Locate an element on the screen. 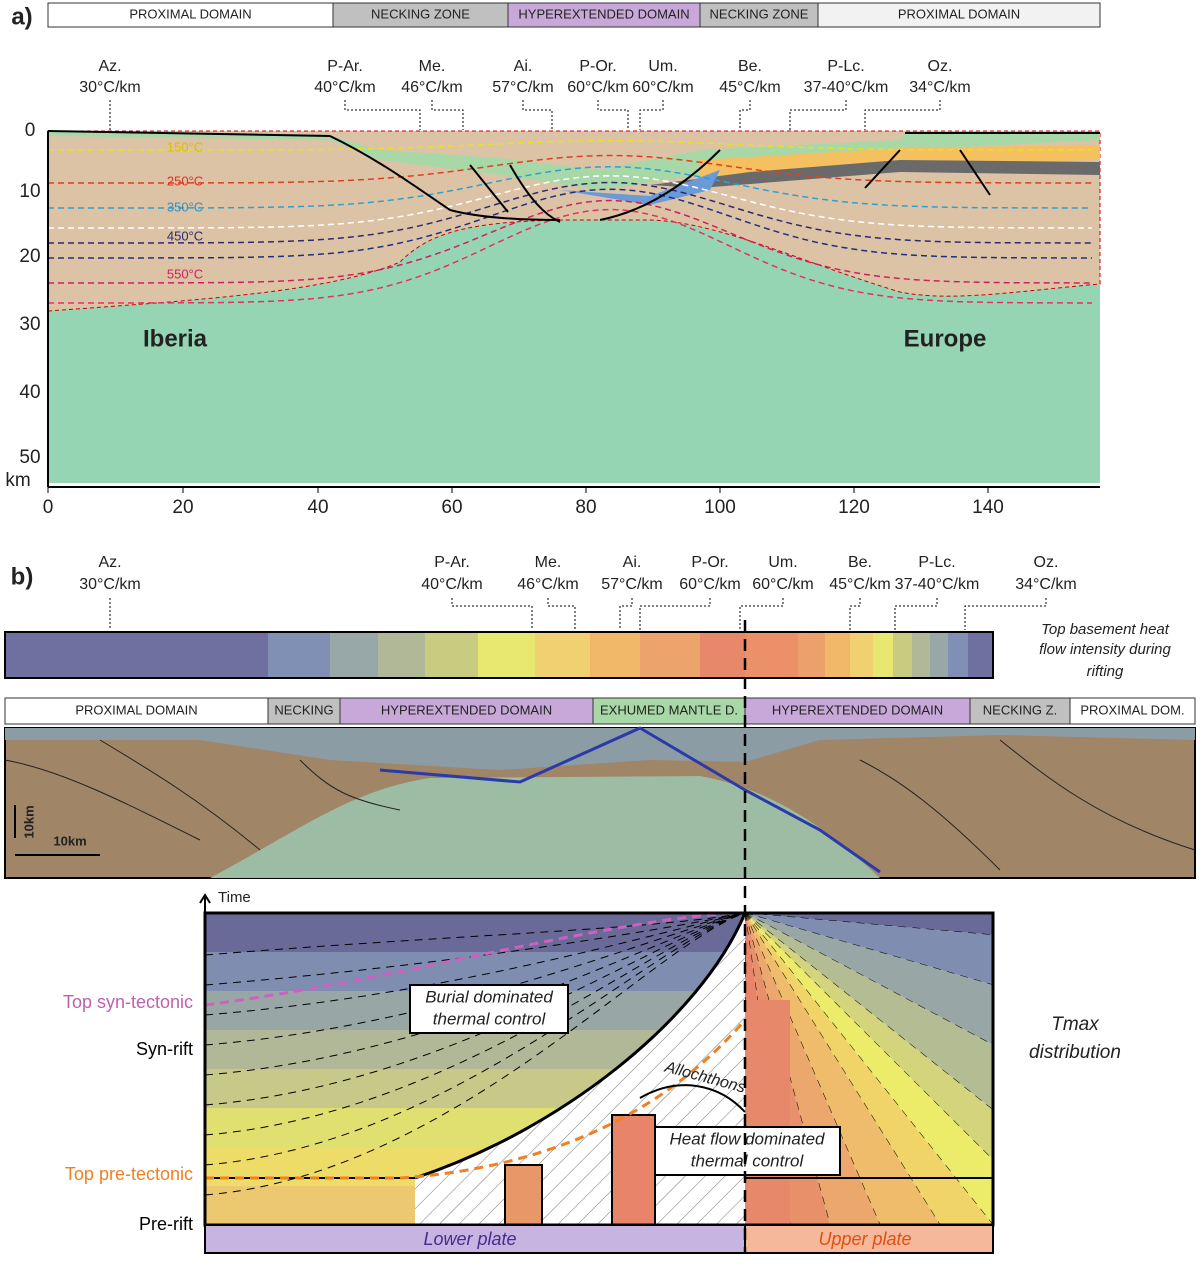 The width and height of the screenshot is (1200, 1264). plate-label: Upper plate is located at coordinates (864, 1239).